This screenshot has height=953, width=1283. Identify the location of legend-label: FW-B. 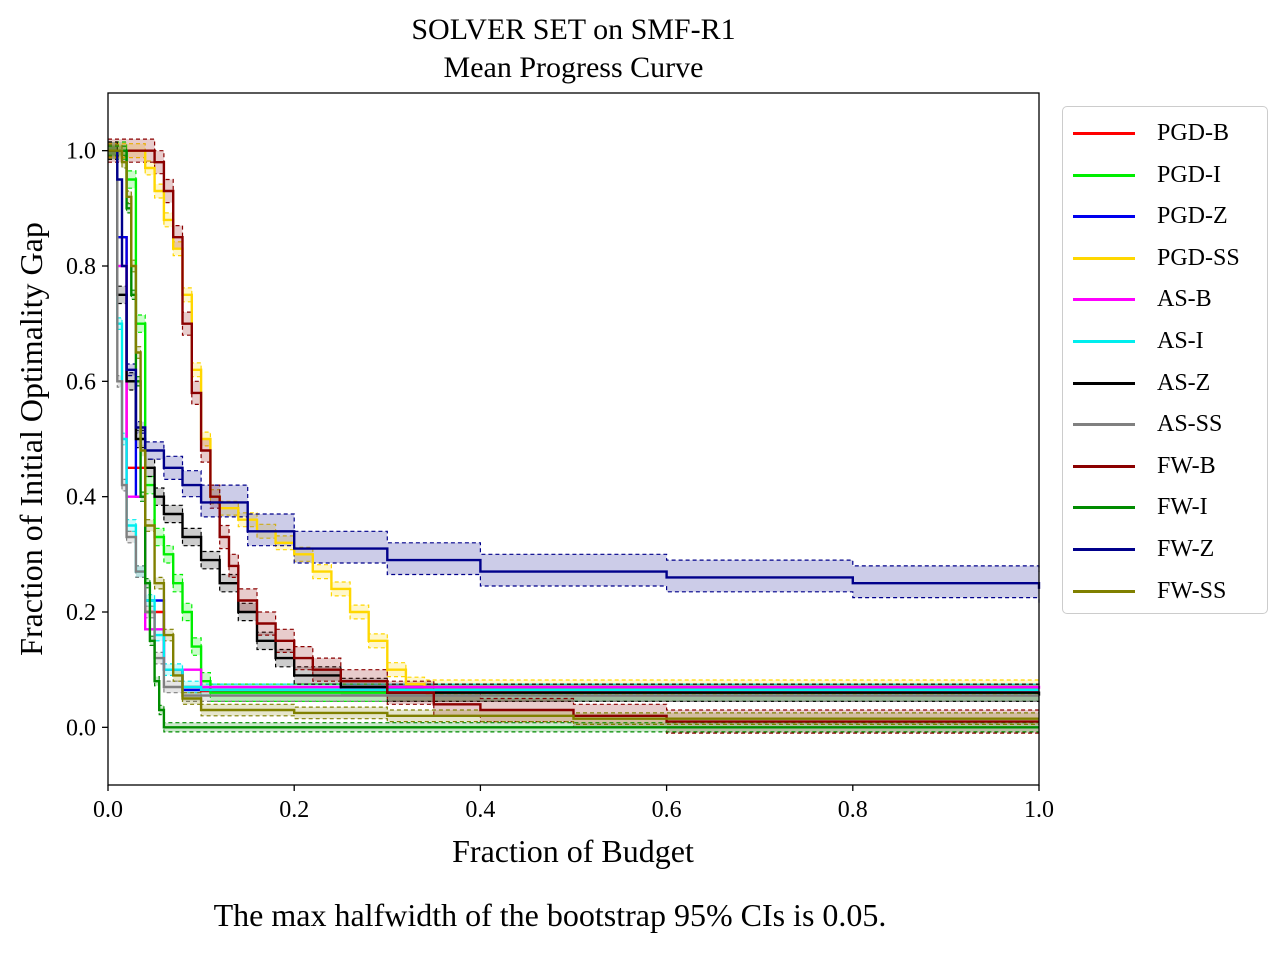
(1186, 465).